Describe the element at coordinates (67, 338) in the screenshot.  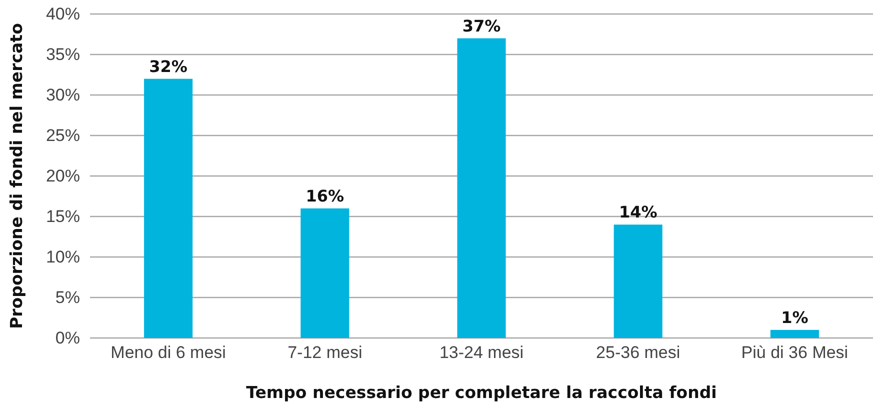
I see `y-tick-label: 0%` at that location.